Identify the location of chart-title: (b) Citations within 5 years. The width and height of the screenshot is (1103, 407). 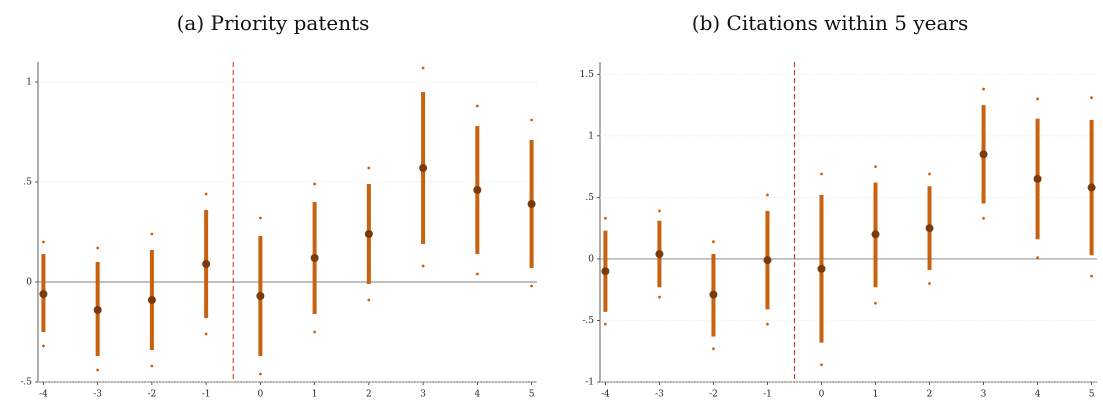
(830, 23).